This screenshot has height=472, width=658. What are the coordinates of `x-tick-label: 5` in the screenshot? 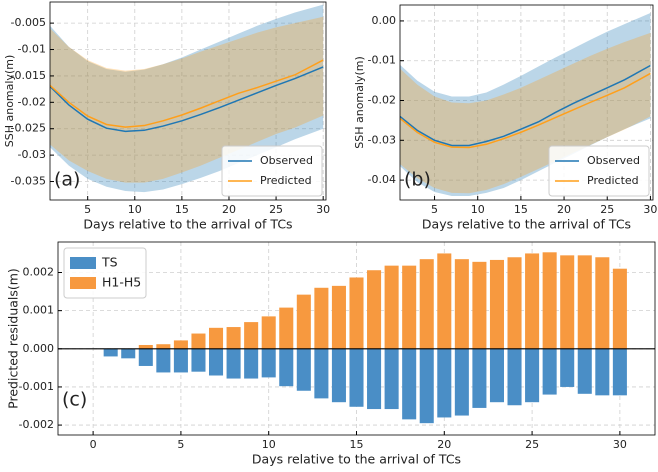 It's located at (87, 209).